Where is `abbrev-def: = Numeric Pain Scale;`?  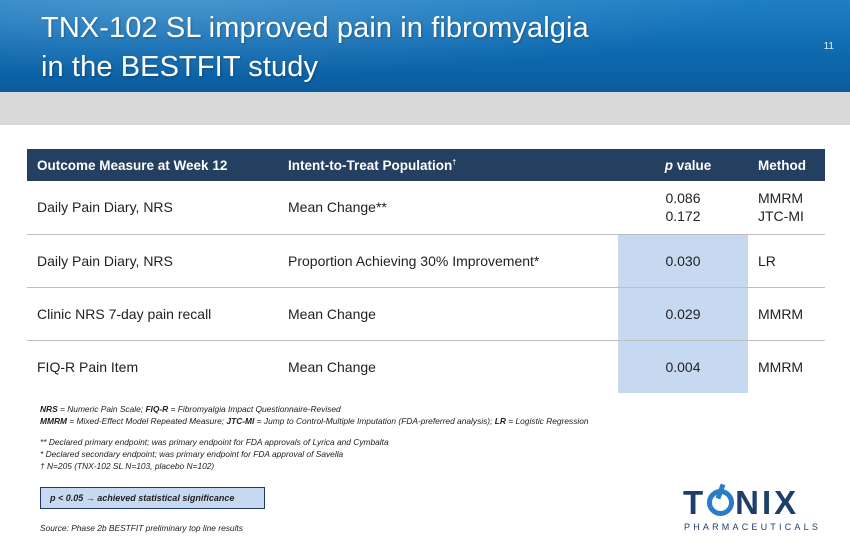 abbrev-def: = Numeric Pain Scale; is located at coordinates (101, 409).